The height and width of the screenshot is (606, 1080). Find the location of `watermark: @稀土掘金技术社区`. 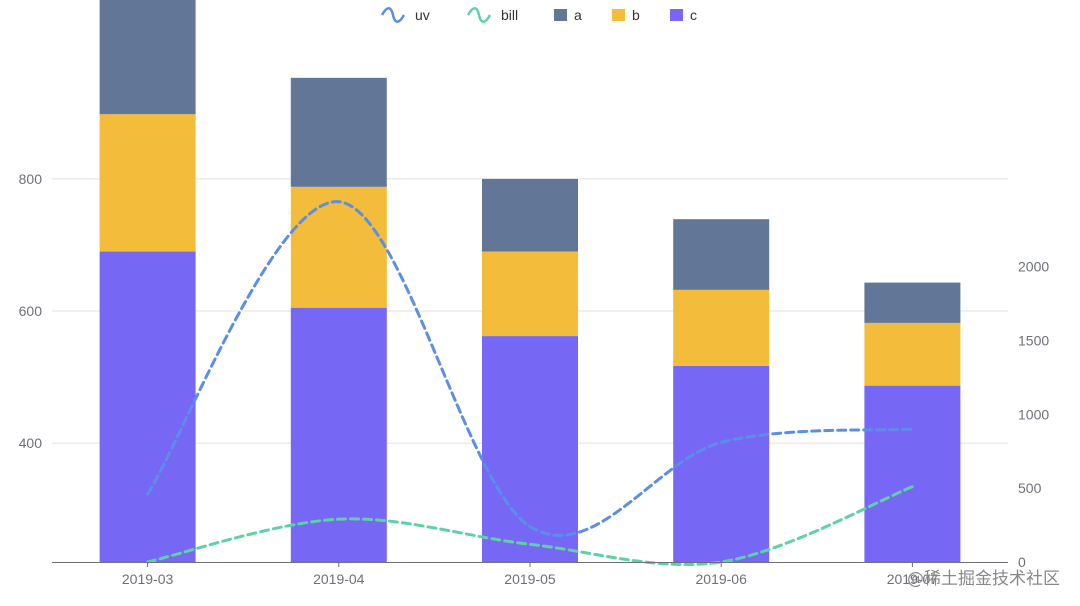

watermark: @稀土掘金技术社区 is located at coordinates (983, 579).